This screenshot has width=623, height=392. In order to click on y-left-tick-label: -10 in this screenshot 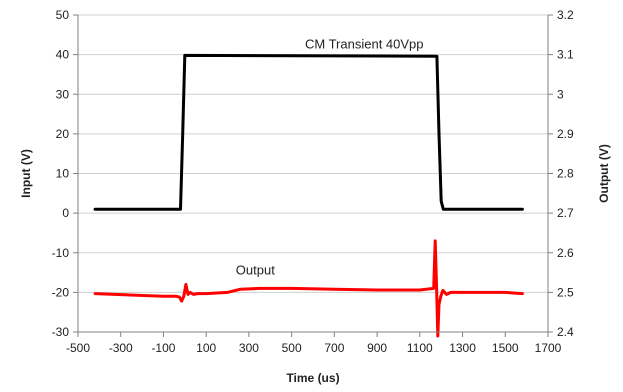, I will do `click(61, 253)`.